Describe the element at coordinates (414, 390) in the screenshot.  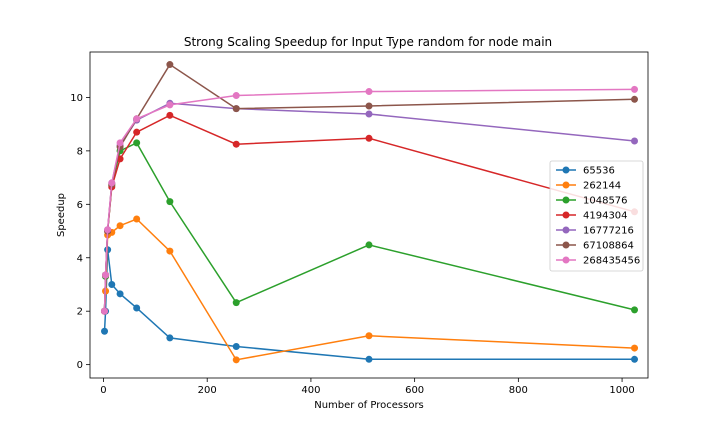
I see `x-tick-label: 600` at that location.